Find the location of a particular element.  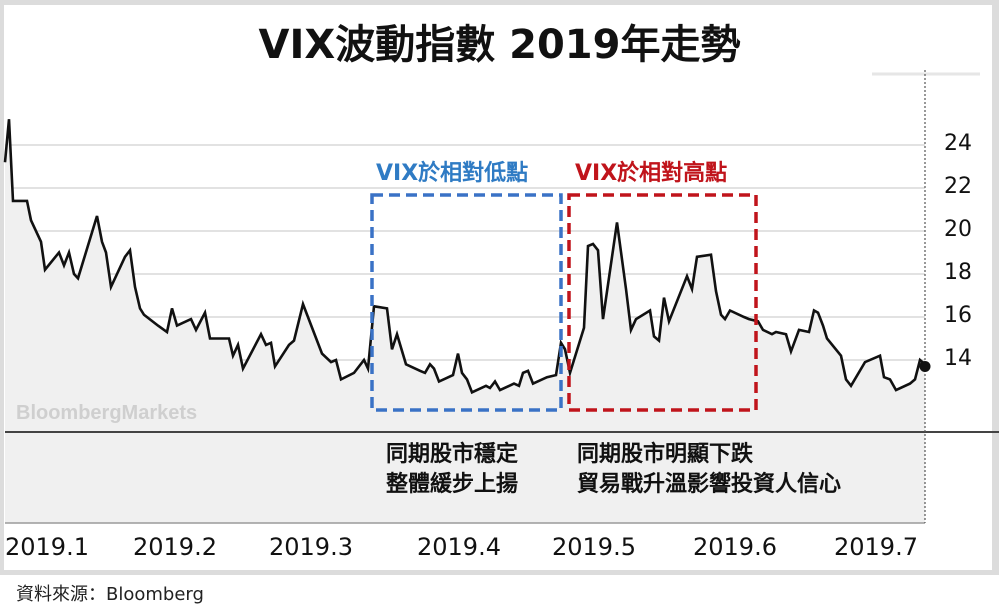

y-tick: 18 is located at coordinates (958, 272).